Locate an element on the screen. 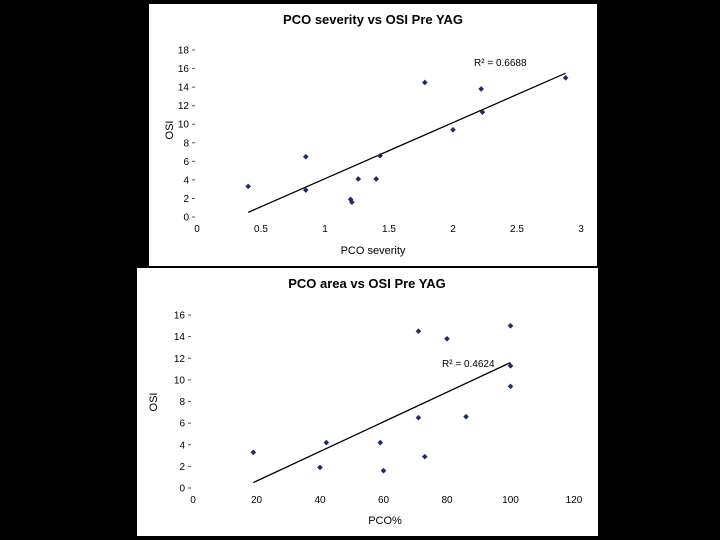  x-tick-label: 100 is located at coordinates (510, 500).